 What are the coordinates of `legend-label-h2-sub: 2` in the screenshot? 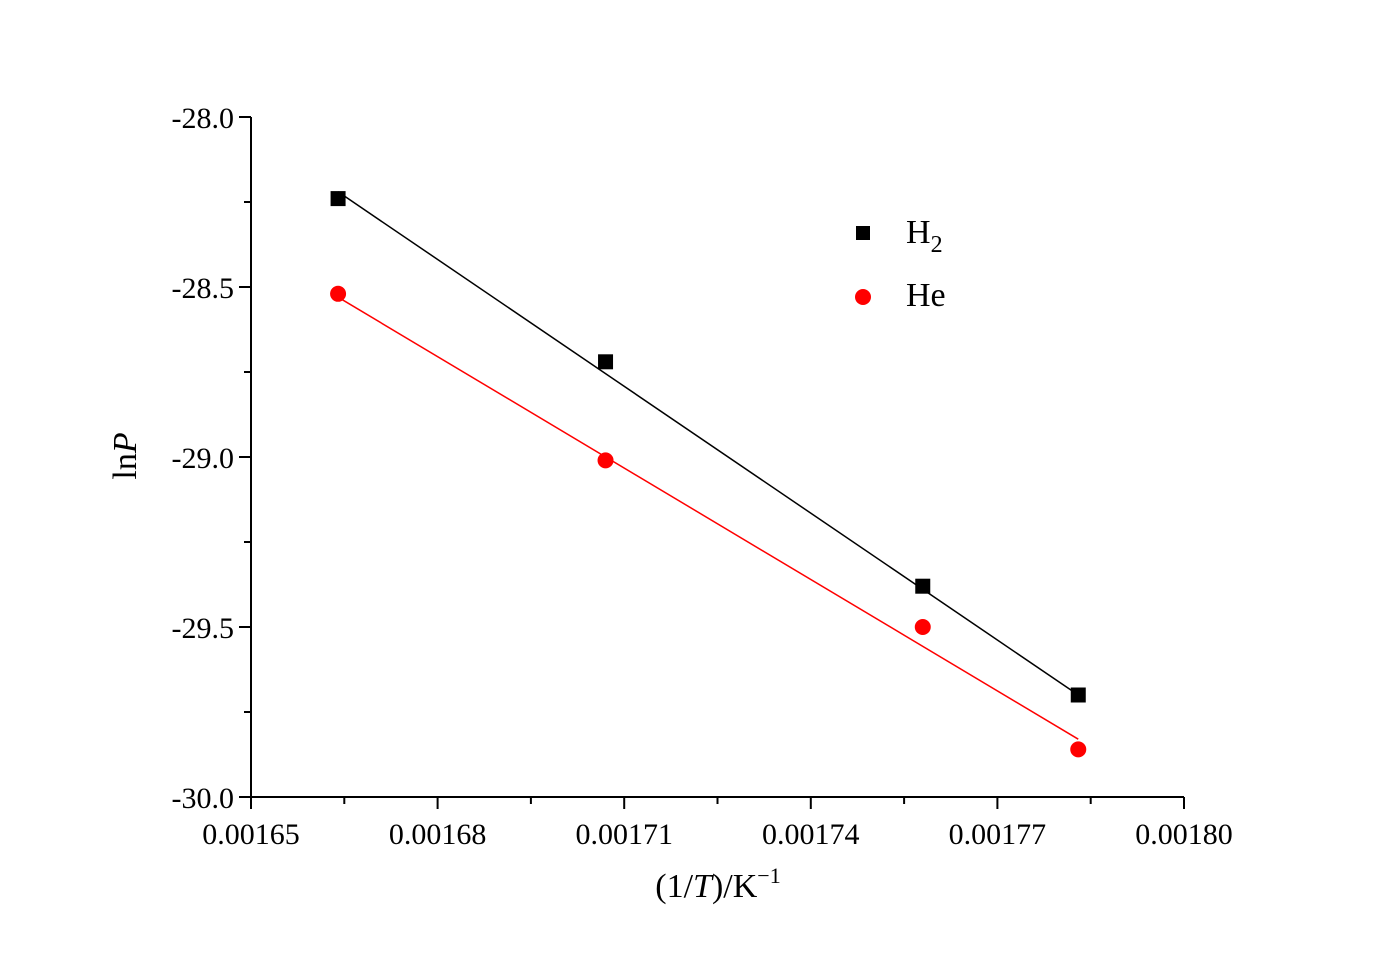 It's located at (937, 245).